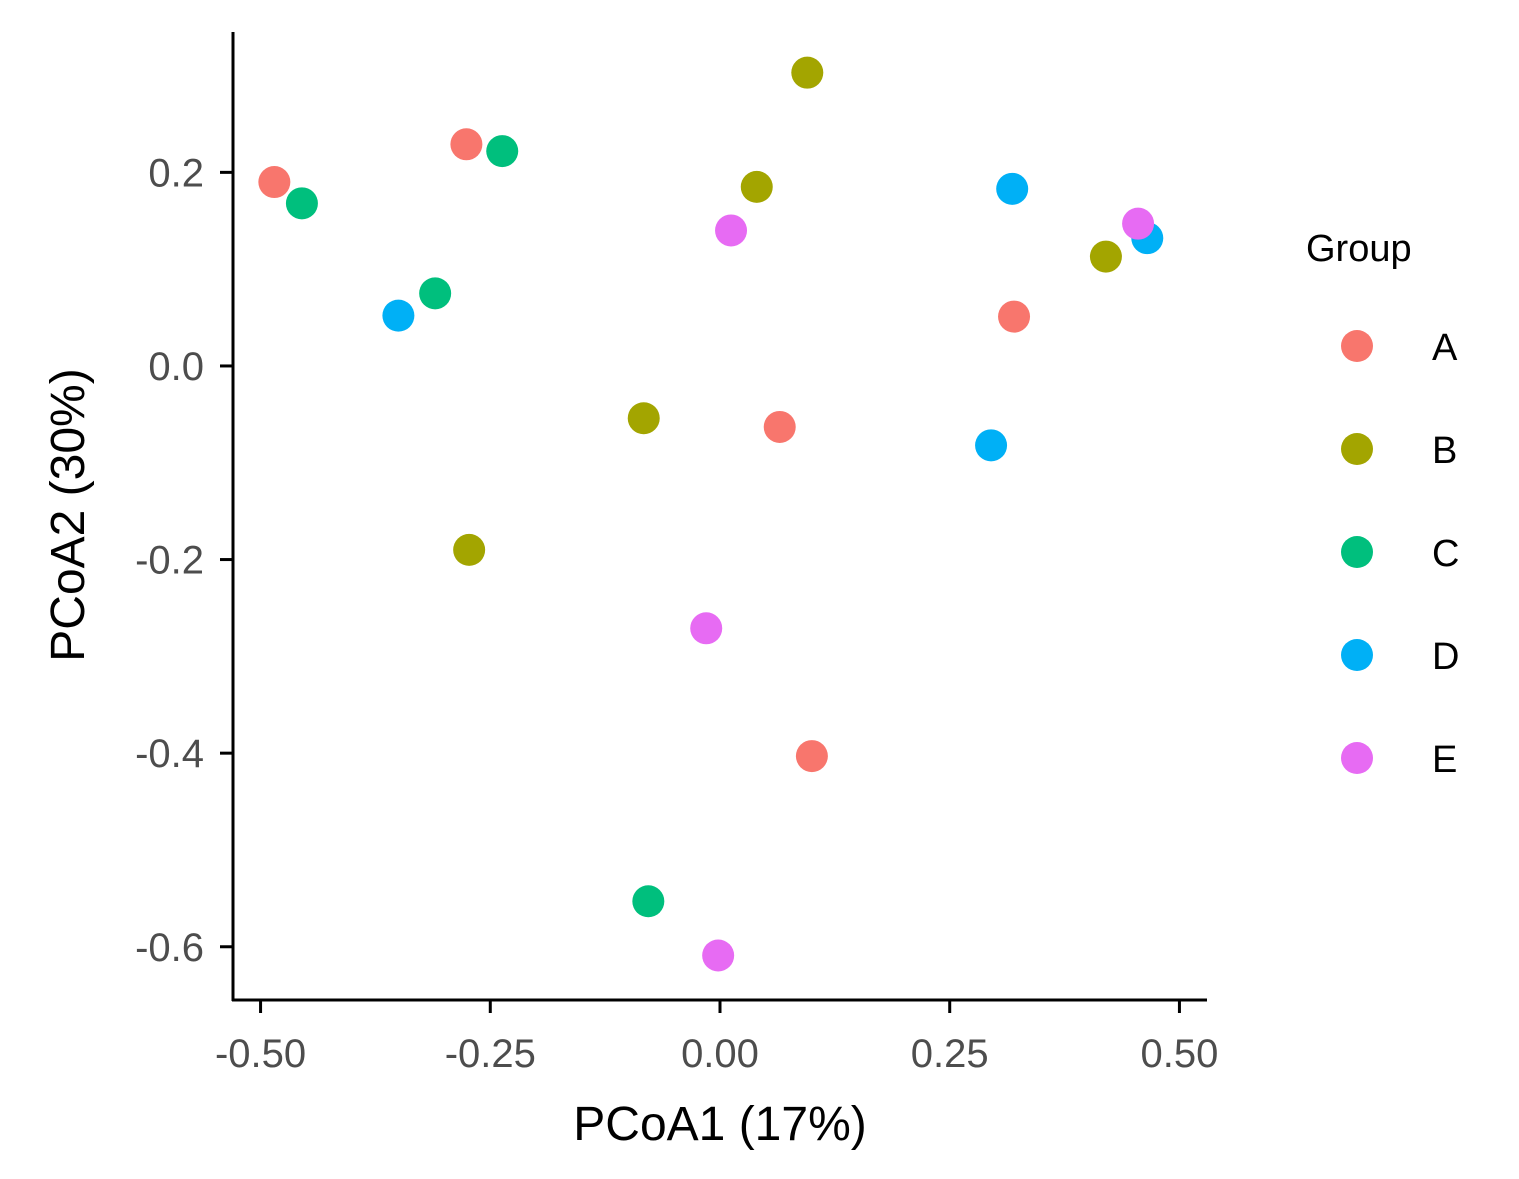 This screenshot has width=1519, height=1179. I want to click on legend-label-d: D, so click(1445, 657).